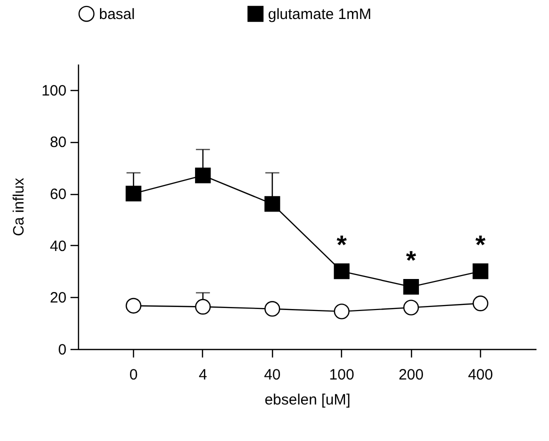 Image resolution: width=549 pixels, height=441 pixels. I want to click on legend-label: glutamate 1mM, so click(320, 14).